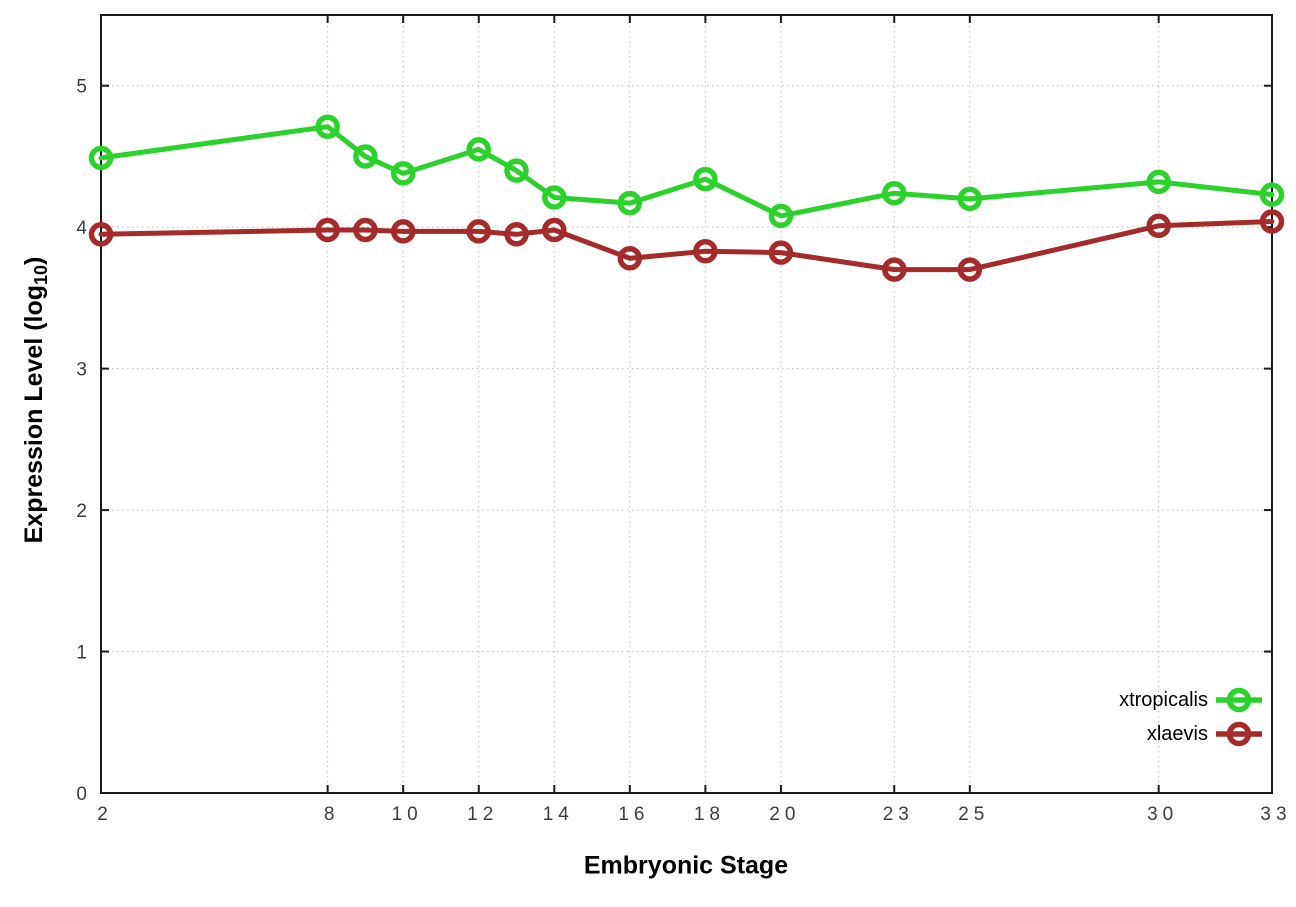  What do you see at coordinates (686, 246) in the screenshot?
I see `series-line-xlaevis` at bounding box center [686, 246].